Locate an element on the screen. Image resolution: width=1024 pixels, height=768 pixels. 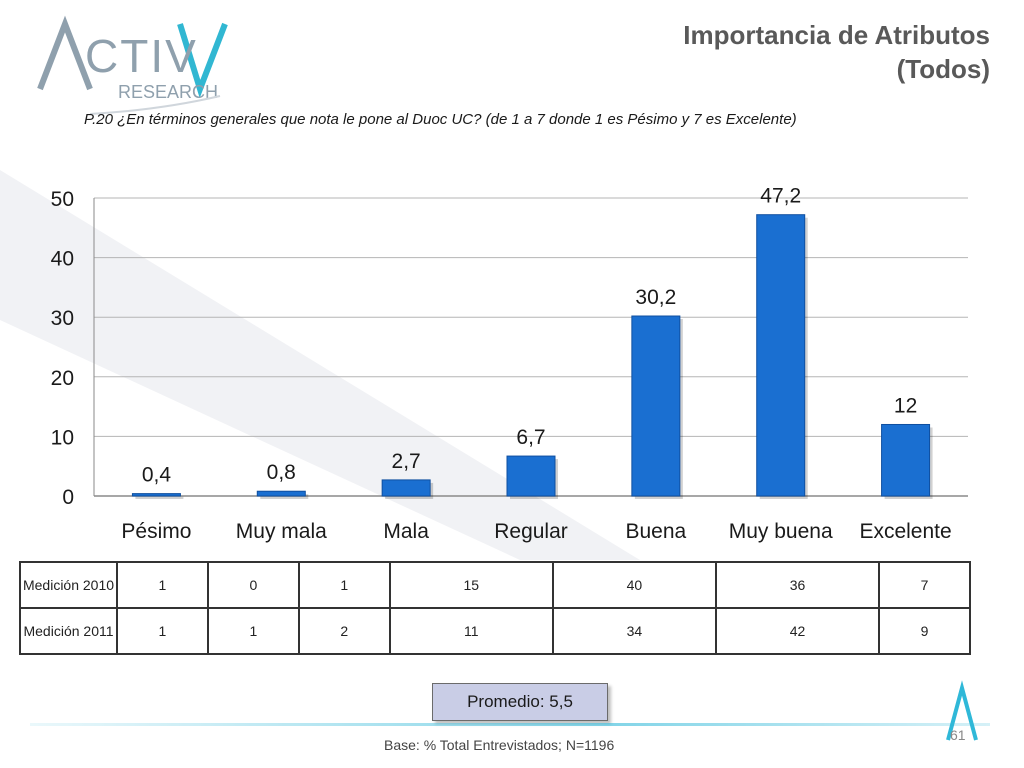
y-tick-label: 20 is located at coordinates (62, 378).